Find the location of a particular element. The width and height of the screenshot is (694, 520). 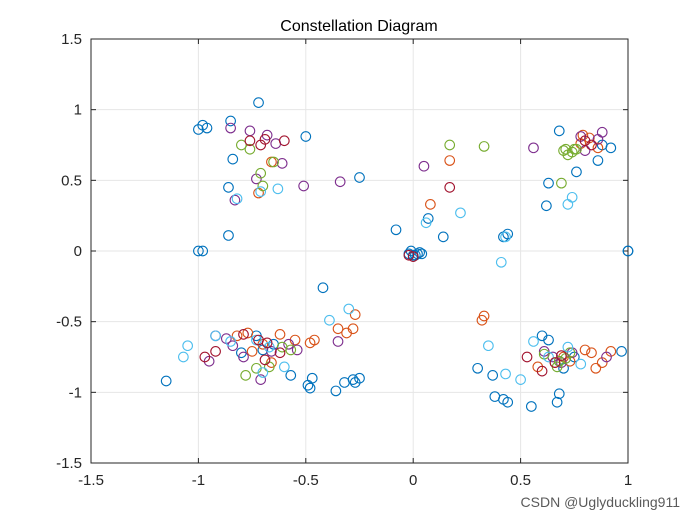

y-tick-labels: -1.5 -1 -0.5 0 0.5 1 1.5 is located at coordinates (69, 251).